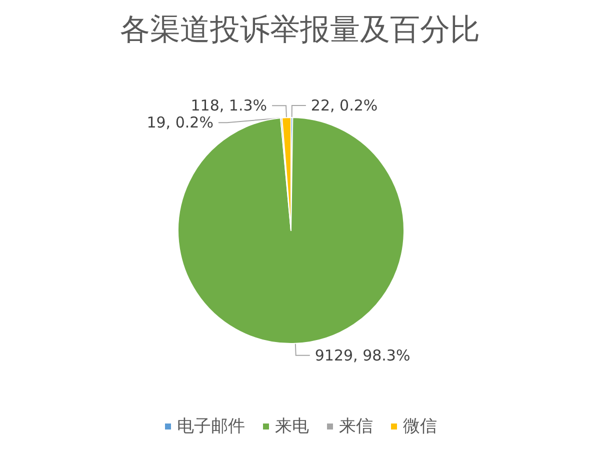 The width and height of the screenshot is (600, 452). Describe the element at coordinates (229, 105) in the screenshot. I see `data-label: 118, 1.3%` at that location.